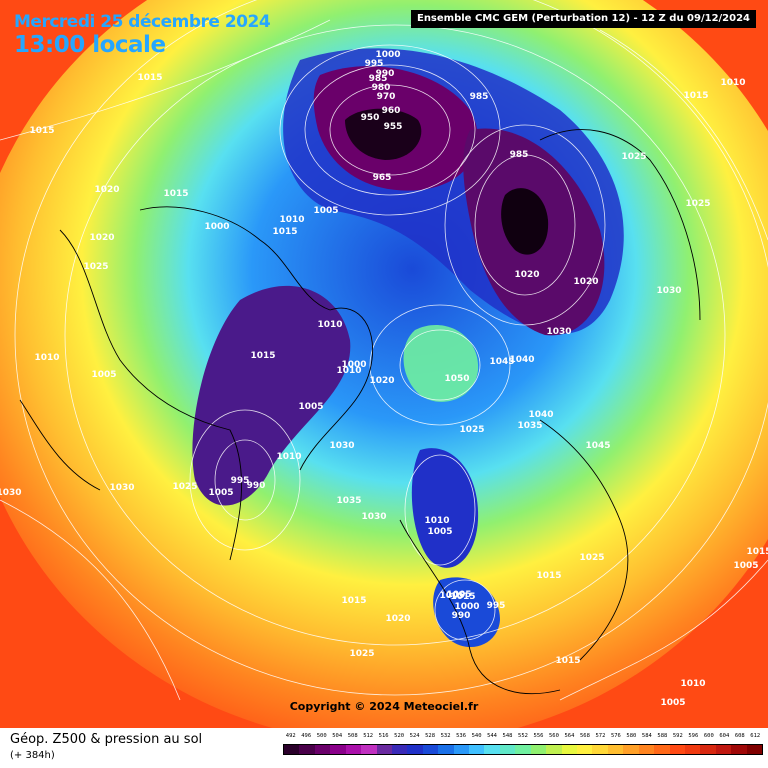  Describe the element at coordinates (646, 736) in the screenshot. I see `legend-value: 584` at that location.